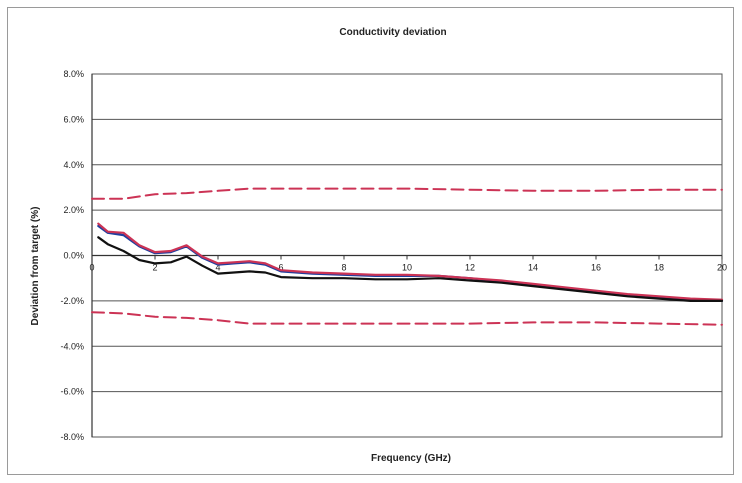 The image size is (742, 483). Describe the element at coordinates (91, 268) in the screenshot. I see `x-tick-label: 0` at that location.